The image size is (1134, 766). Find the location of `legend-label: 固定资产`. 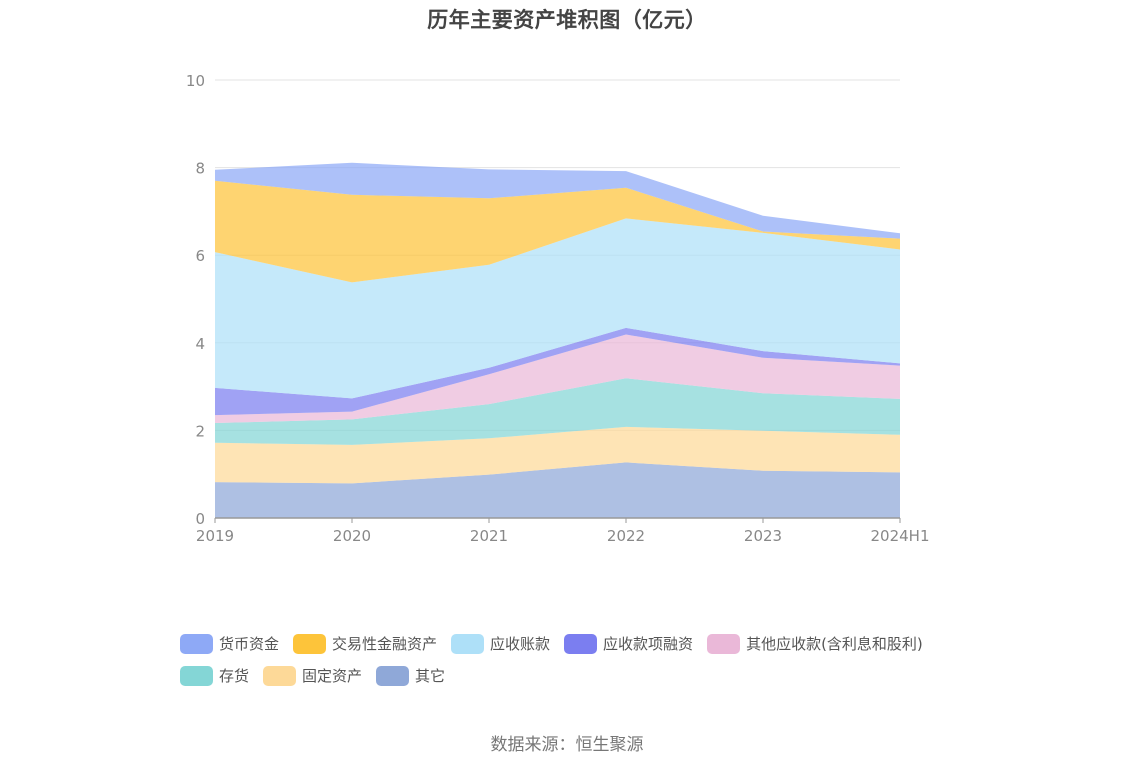

legend-label: 固定资产 is located at coordinates (332, 676).